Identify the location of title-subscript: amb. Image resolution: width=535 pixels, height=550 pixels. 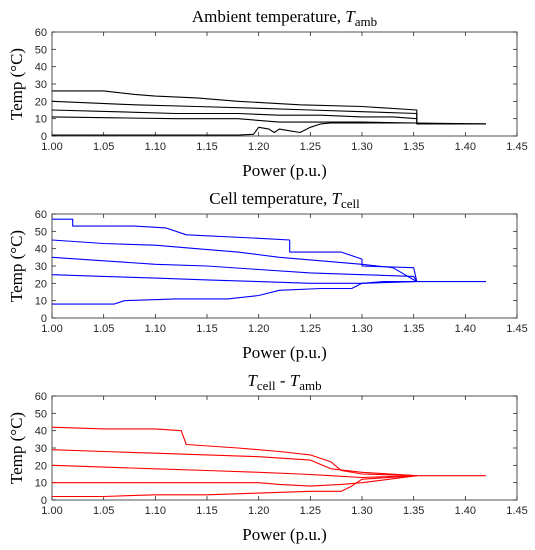
(366, 21).